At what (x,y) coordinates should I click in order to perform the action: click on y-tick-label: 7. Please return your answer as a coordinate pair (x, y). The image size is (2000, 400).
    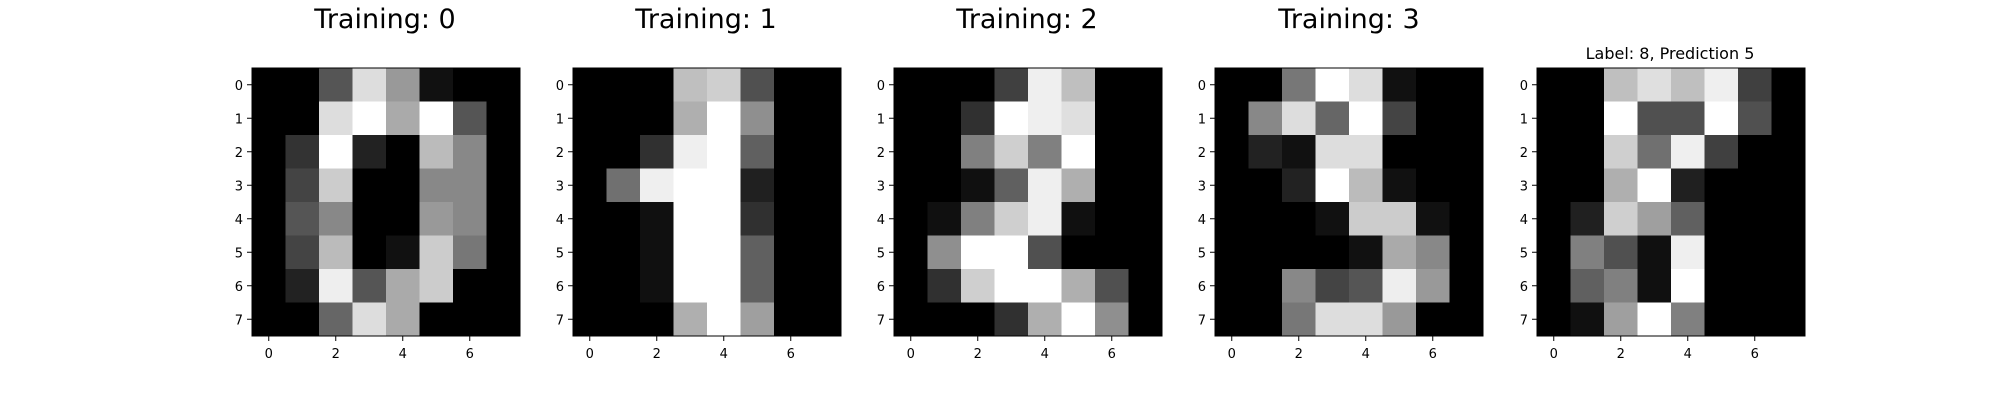
    Looking at the image, I should click on (1202, 320).